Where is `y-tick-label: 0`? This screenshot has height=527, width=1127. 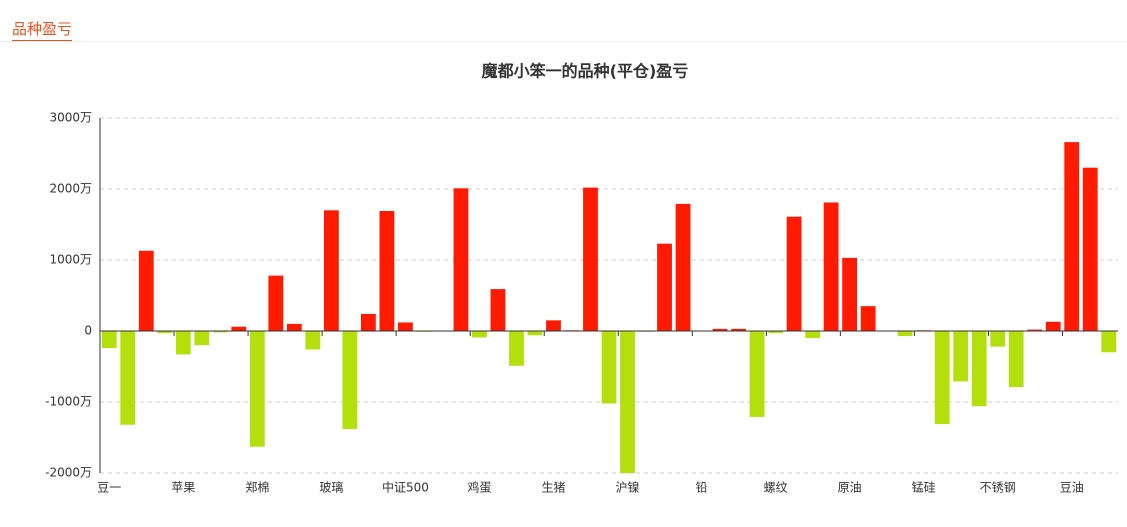
y-tick-label: 0 is located at coordinates (88, 331).